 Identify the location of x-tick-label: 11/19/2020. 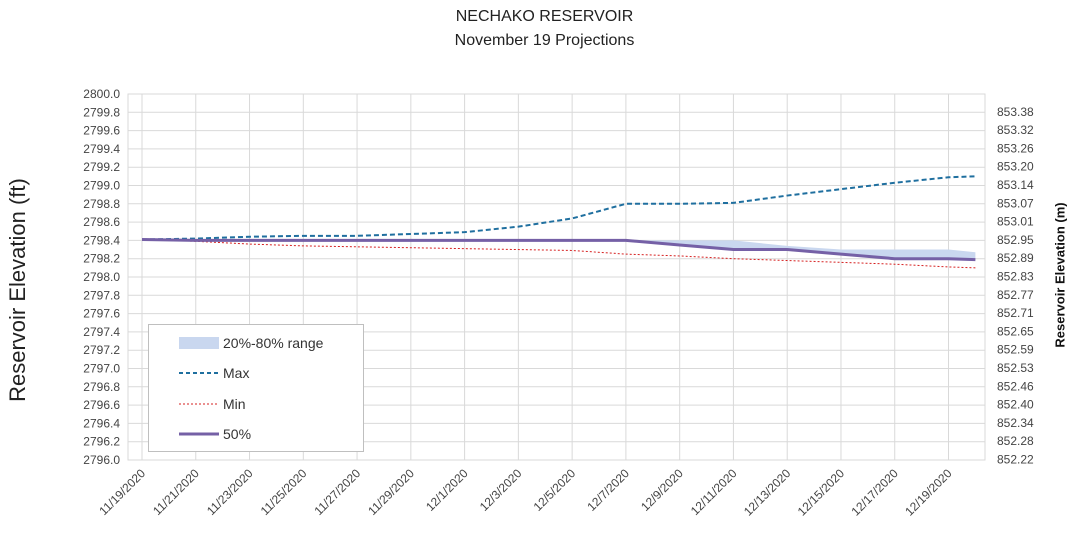
(122, 492).